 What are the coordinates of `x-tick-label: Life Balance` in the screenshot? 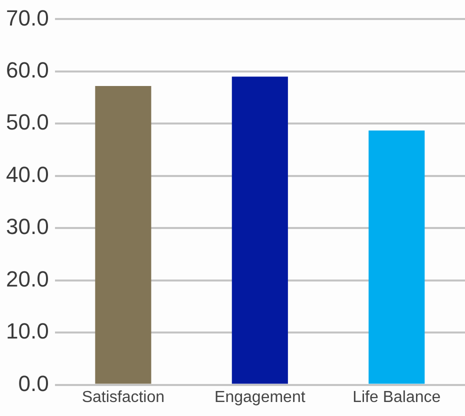 It's located at (396, 397).